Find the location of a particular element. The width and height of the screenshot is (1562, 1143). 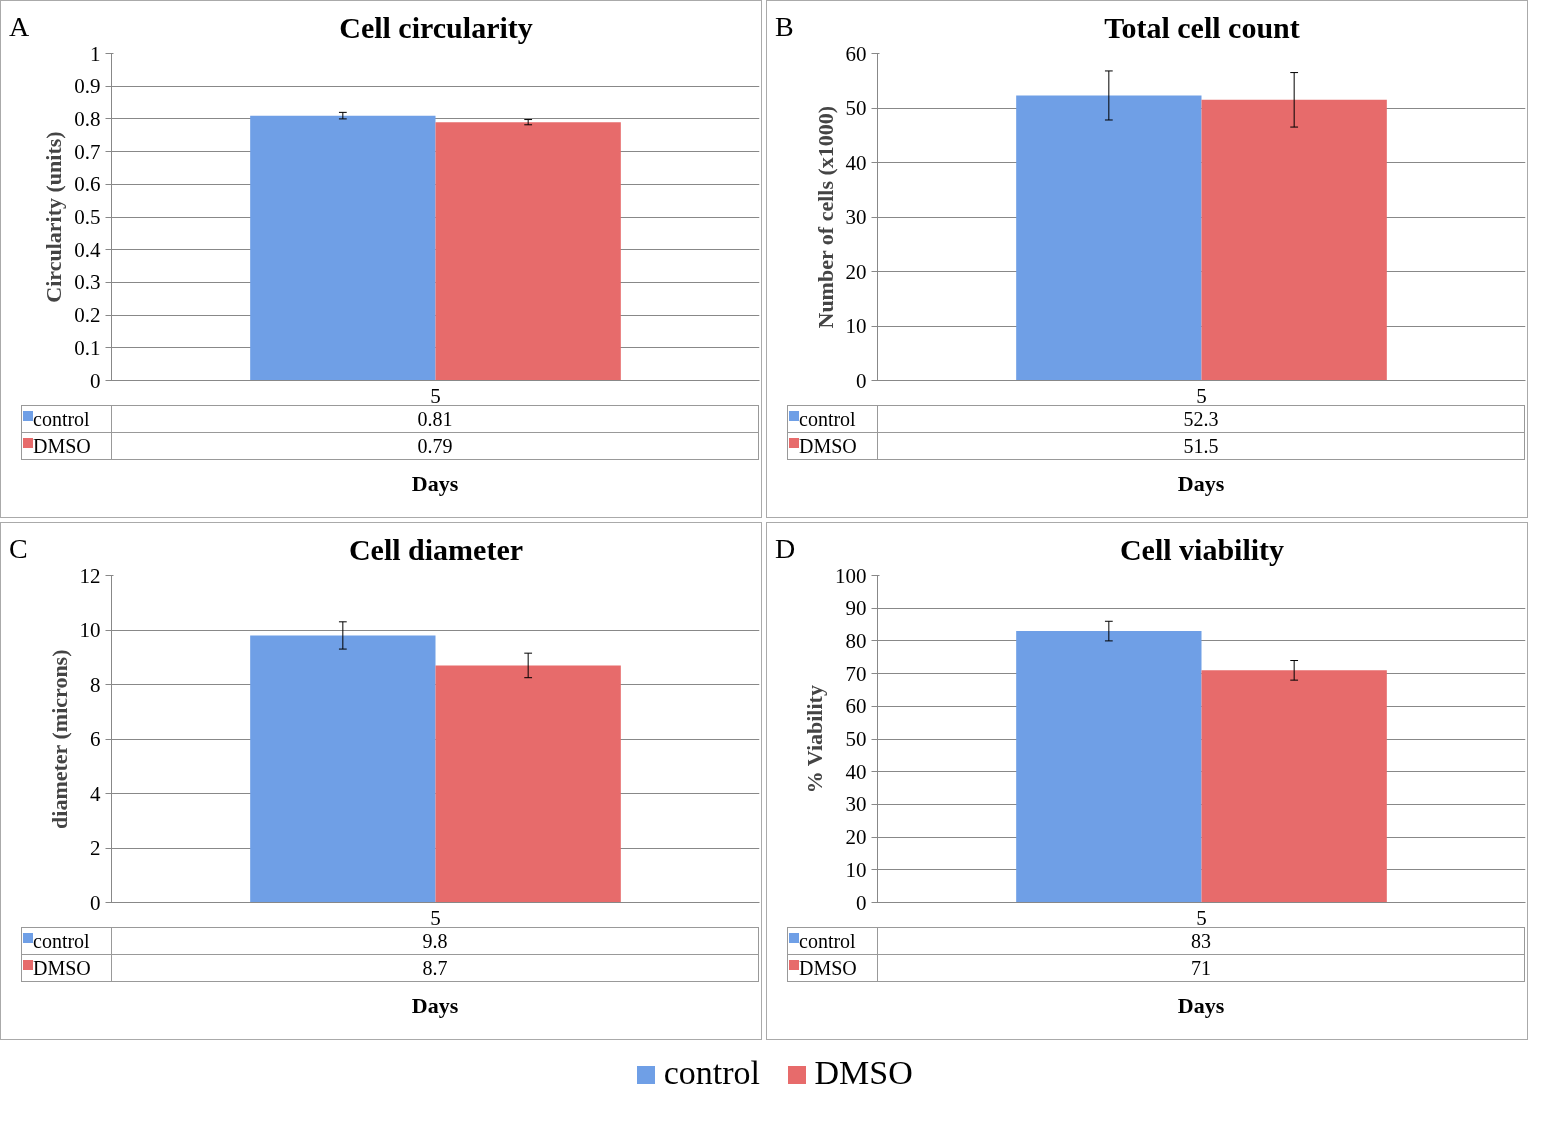

y-axis-title: Number of cells (x1000) is located at coordinates (825, 217).